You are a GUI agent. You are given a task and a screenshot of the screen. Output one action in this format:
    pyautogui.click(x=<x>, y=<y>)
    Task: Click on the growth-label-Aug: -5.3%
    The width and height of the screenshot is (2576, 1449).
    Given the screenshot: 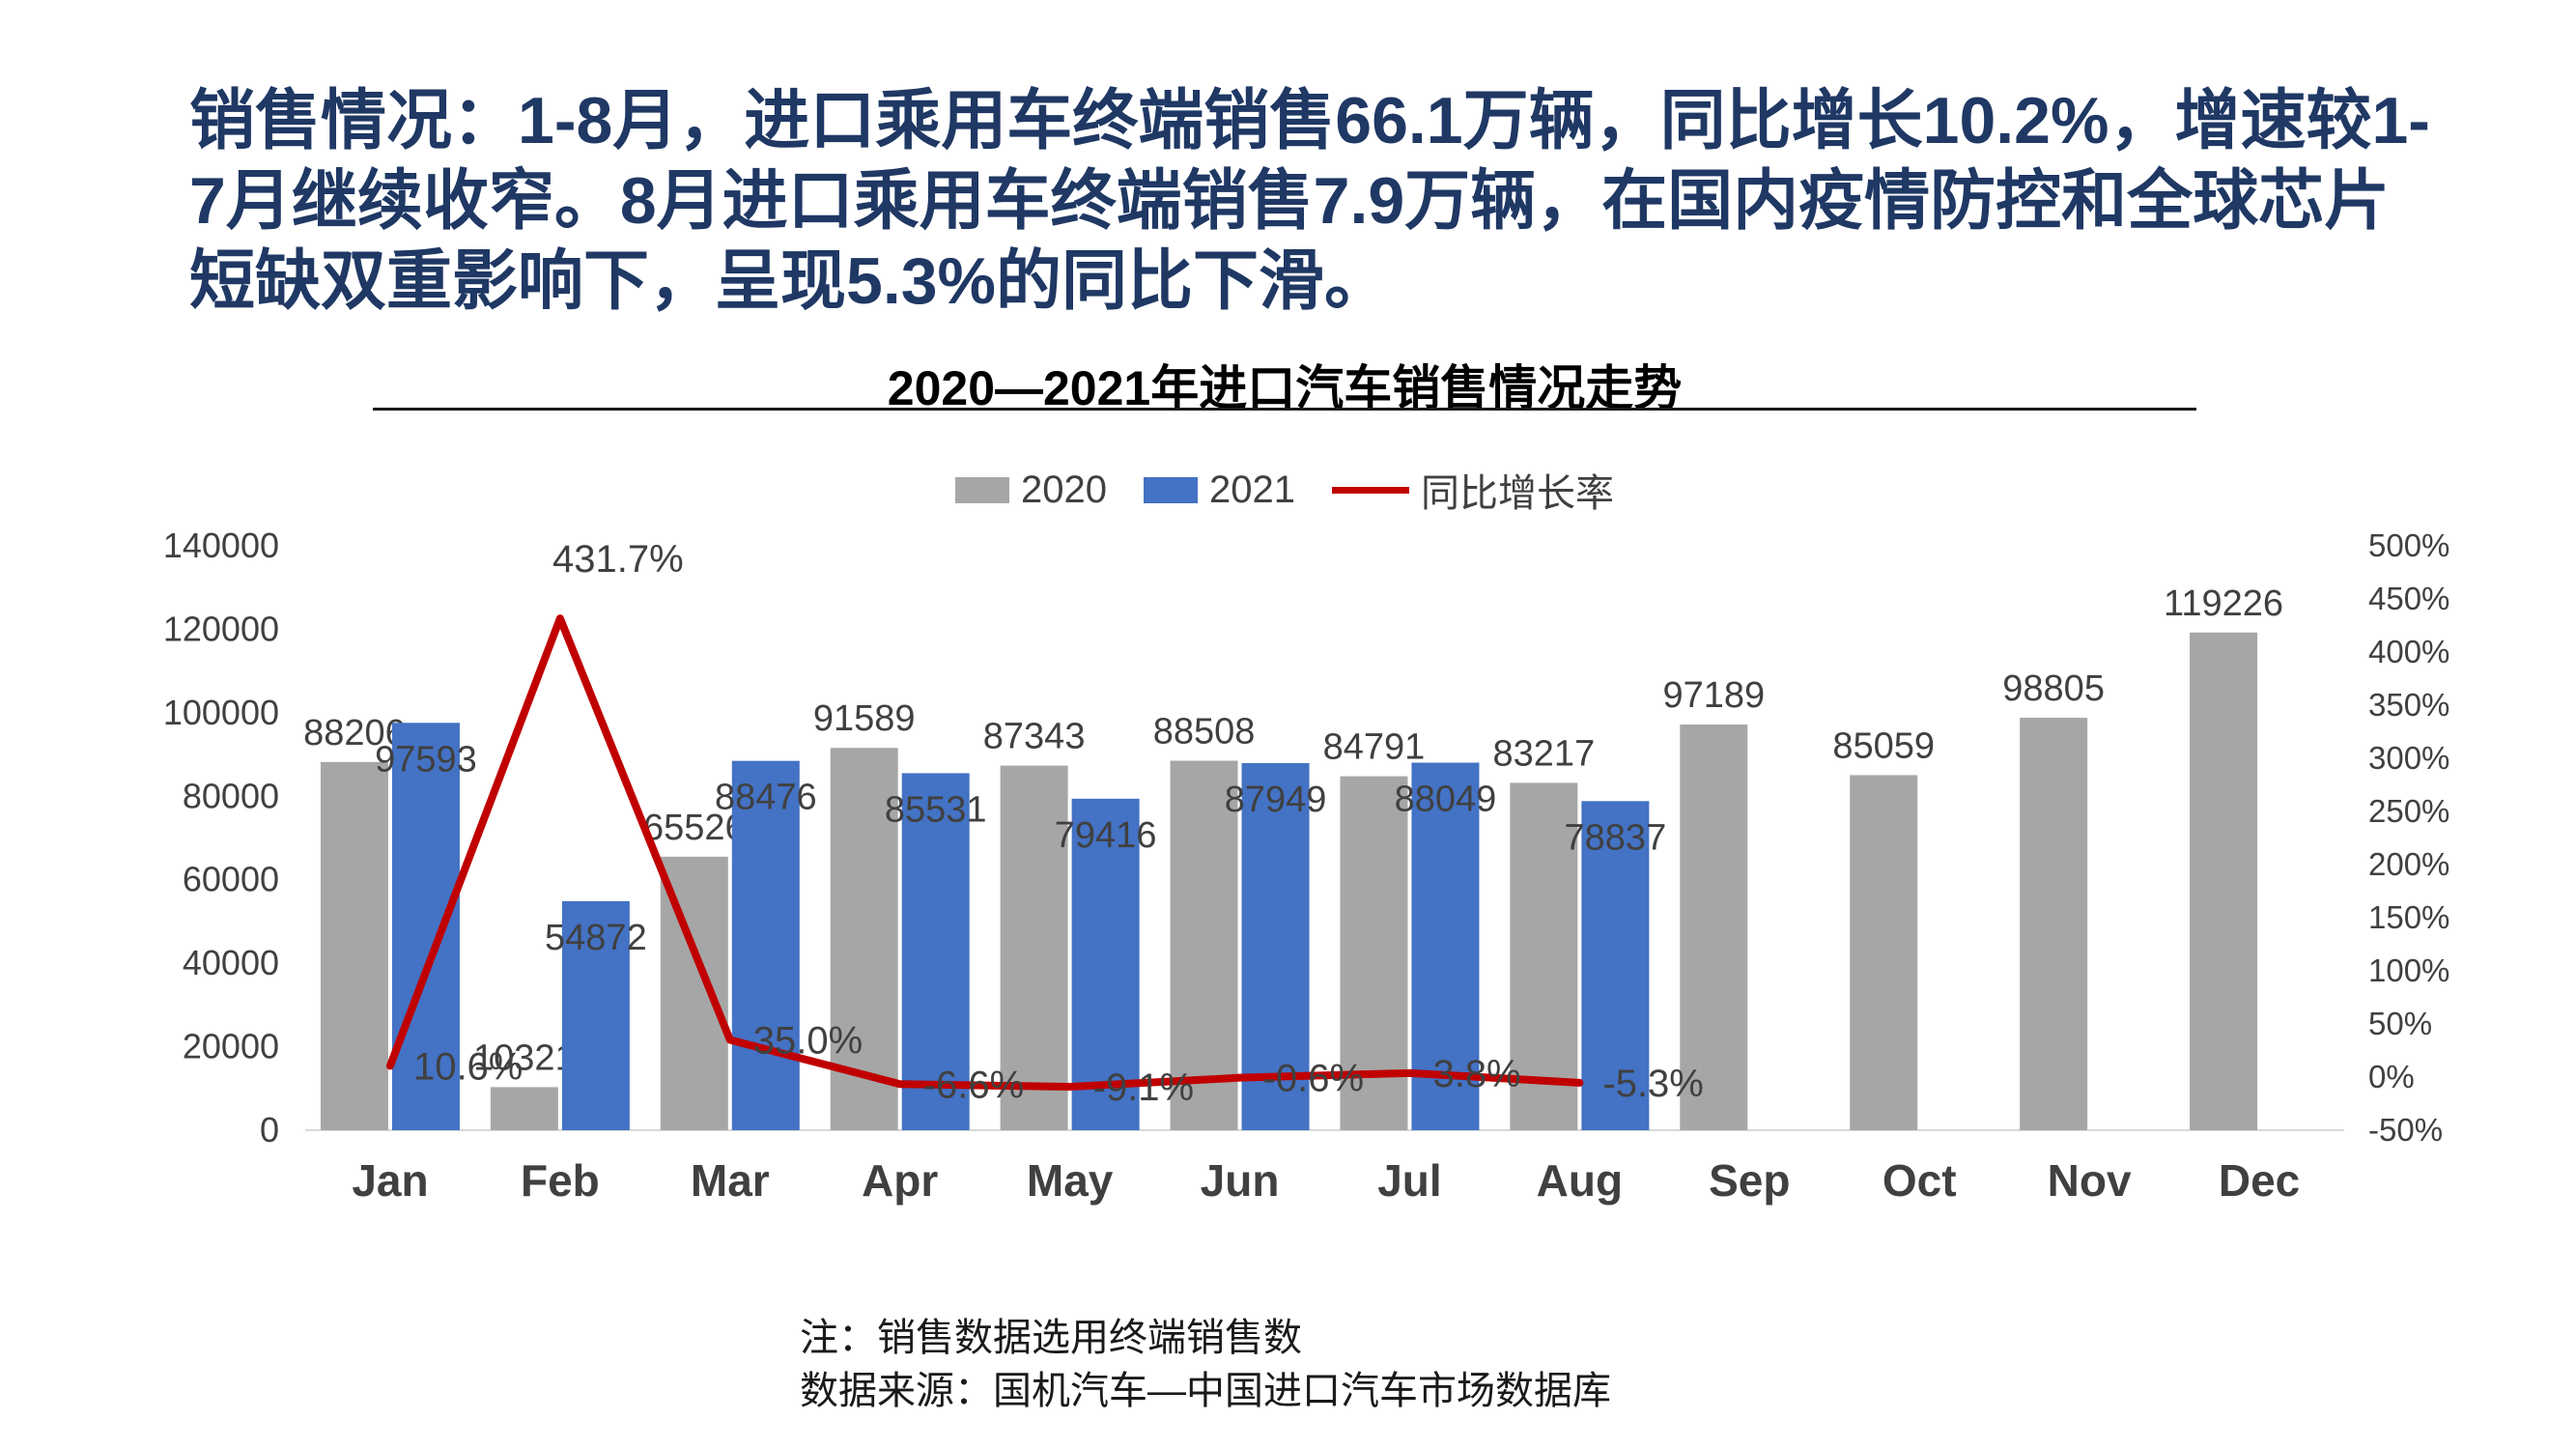 What is the action you would take?
    pyautogui.click(x=1653, y=1084)
    